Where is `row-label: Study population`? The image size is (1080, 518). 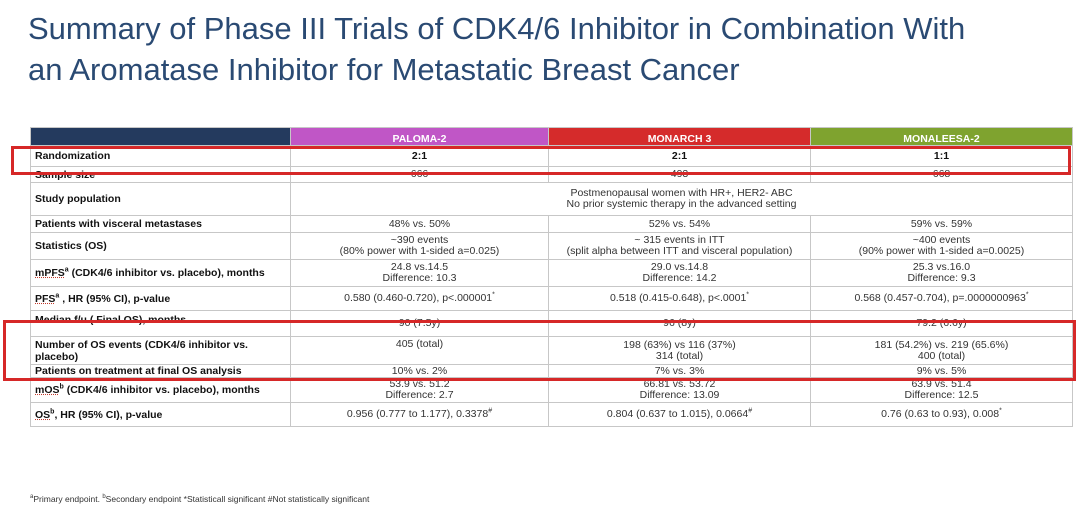
row-label: Study population is located at coordinates (160, 199).